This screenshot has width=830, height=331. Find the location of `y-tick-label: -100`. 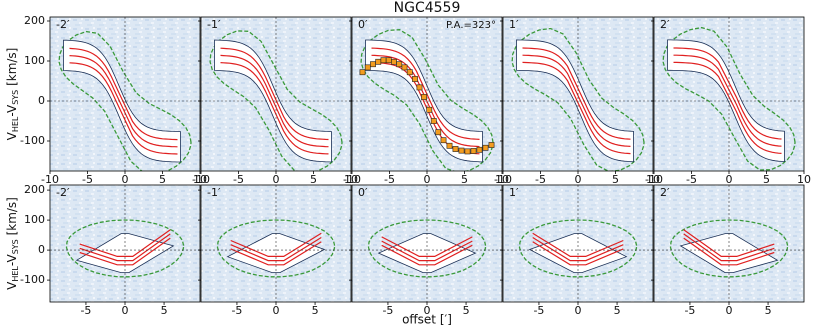

y-tick-label: -100 is located at coordinates (32, 140).